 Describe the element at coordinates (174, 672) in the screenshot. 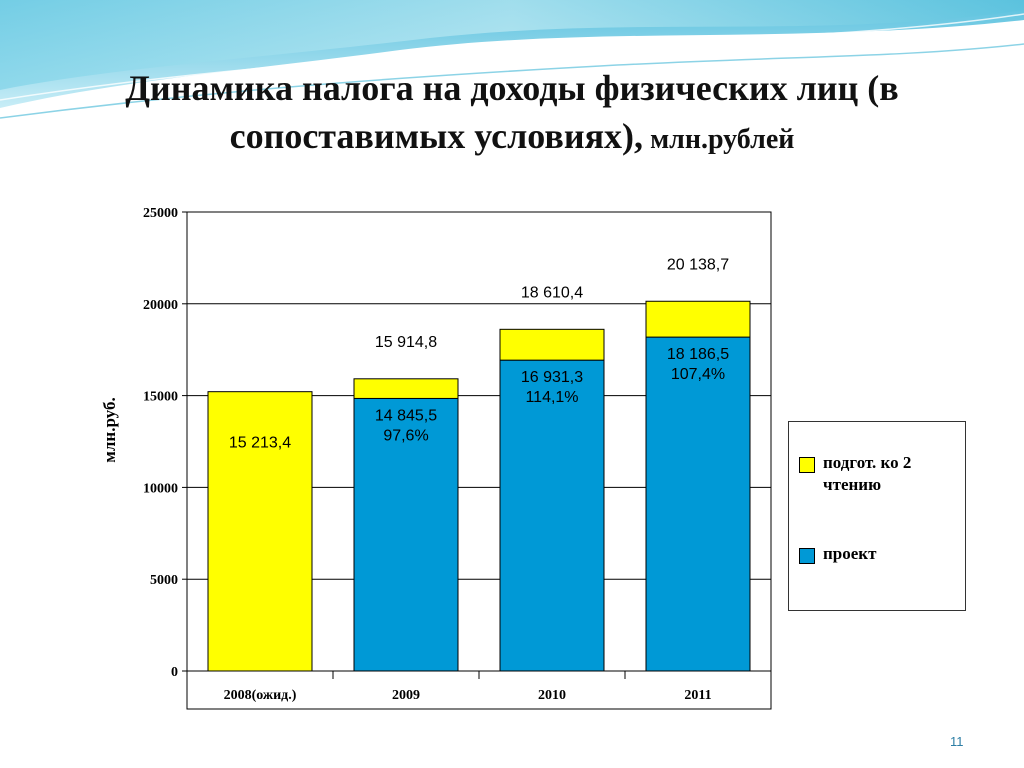

I see `y-tick-label-0: 0` at that location.